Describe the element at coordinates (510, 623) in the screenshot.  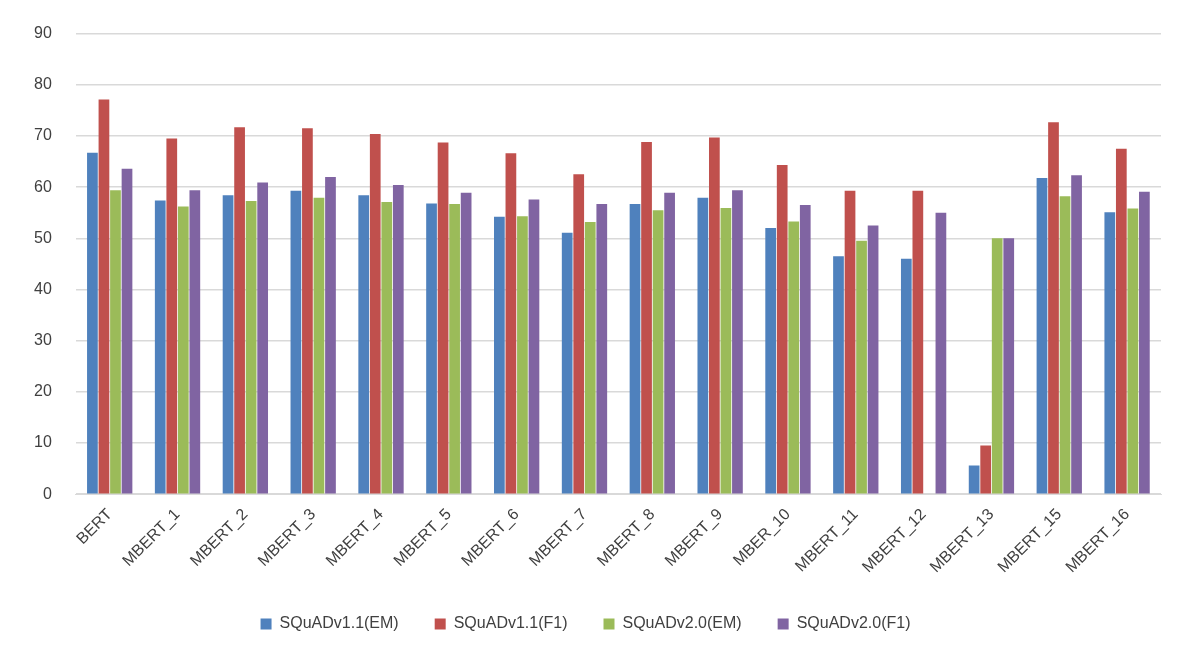
I see `legend-label: SQuADv1.1(F1)` at that location.